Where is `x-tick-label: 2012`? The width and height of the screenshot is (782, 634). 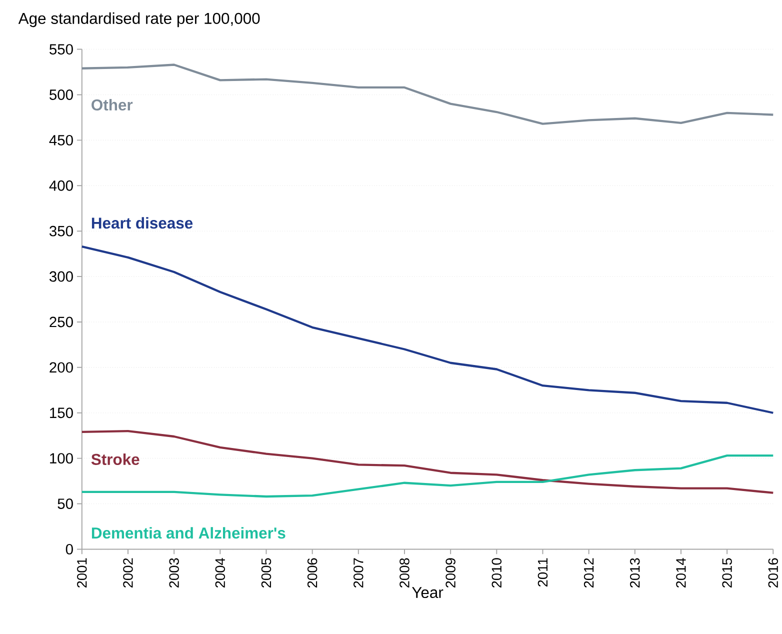
x-tick-label: 2012 is located at coordinates (589, 573).